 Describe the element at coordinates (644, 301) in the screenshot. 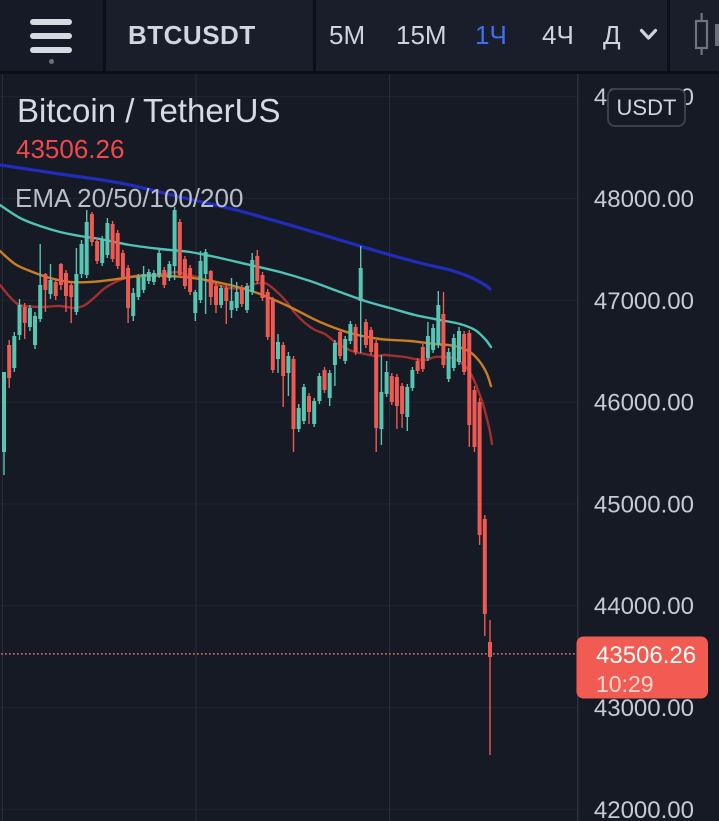

I see `svg-text: 47000.00` at that location.